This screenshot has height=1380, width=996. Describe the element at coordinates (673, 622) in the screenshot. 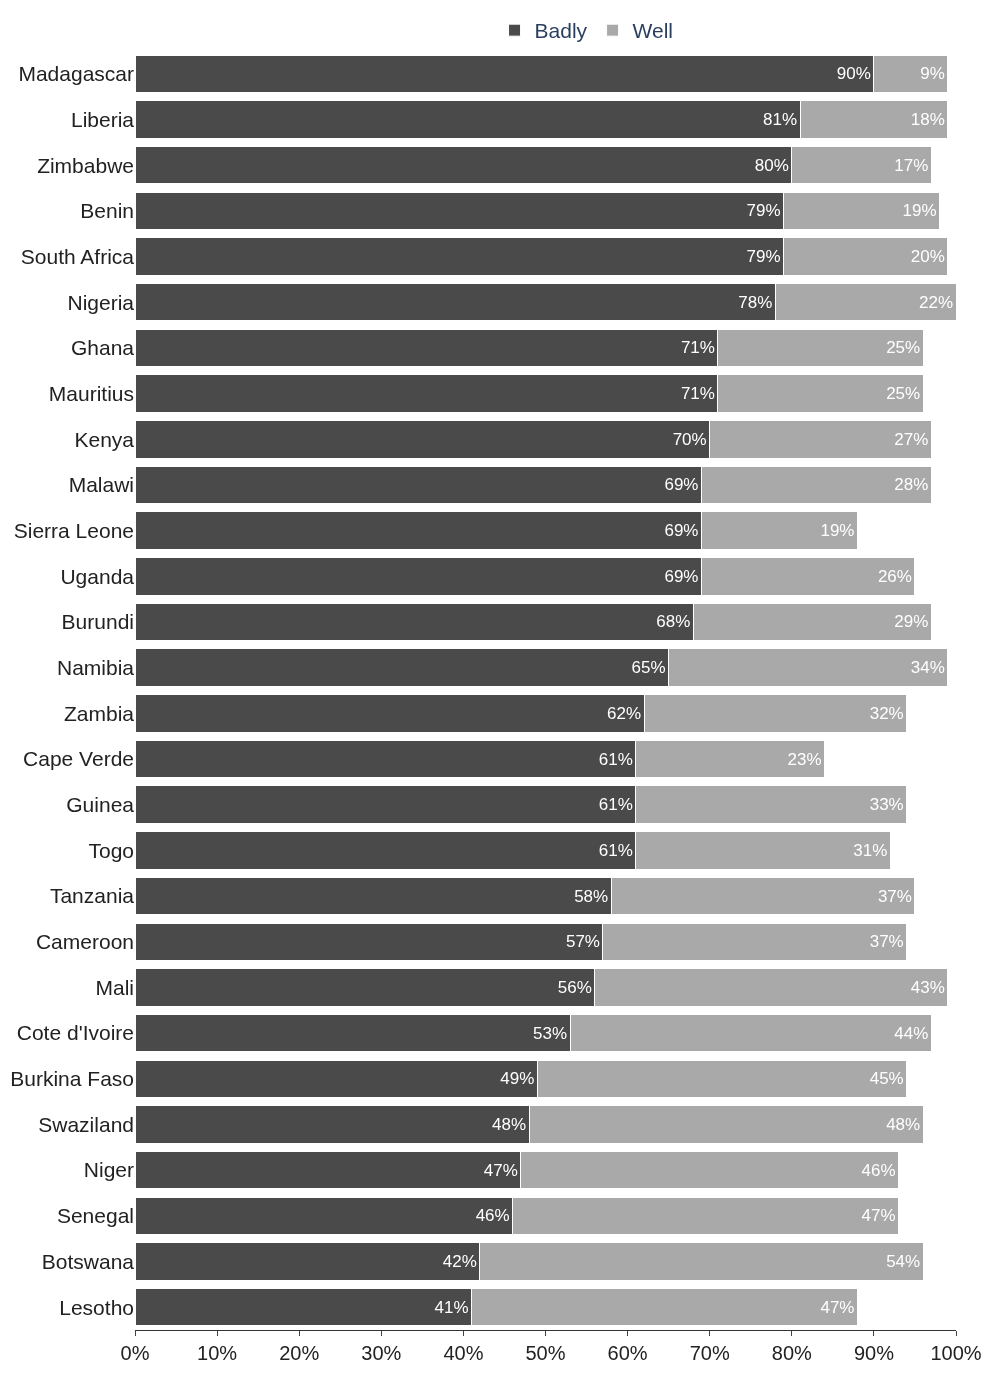

I see `data-label: 68%` at that location.